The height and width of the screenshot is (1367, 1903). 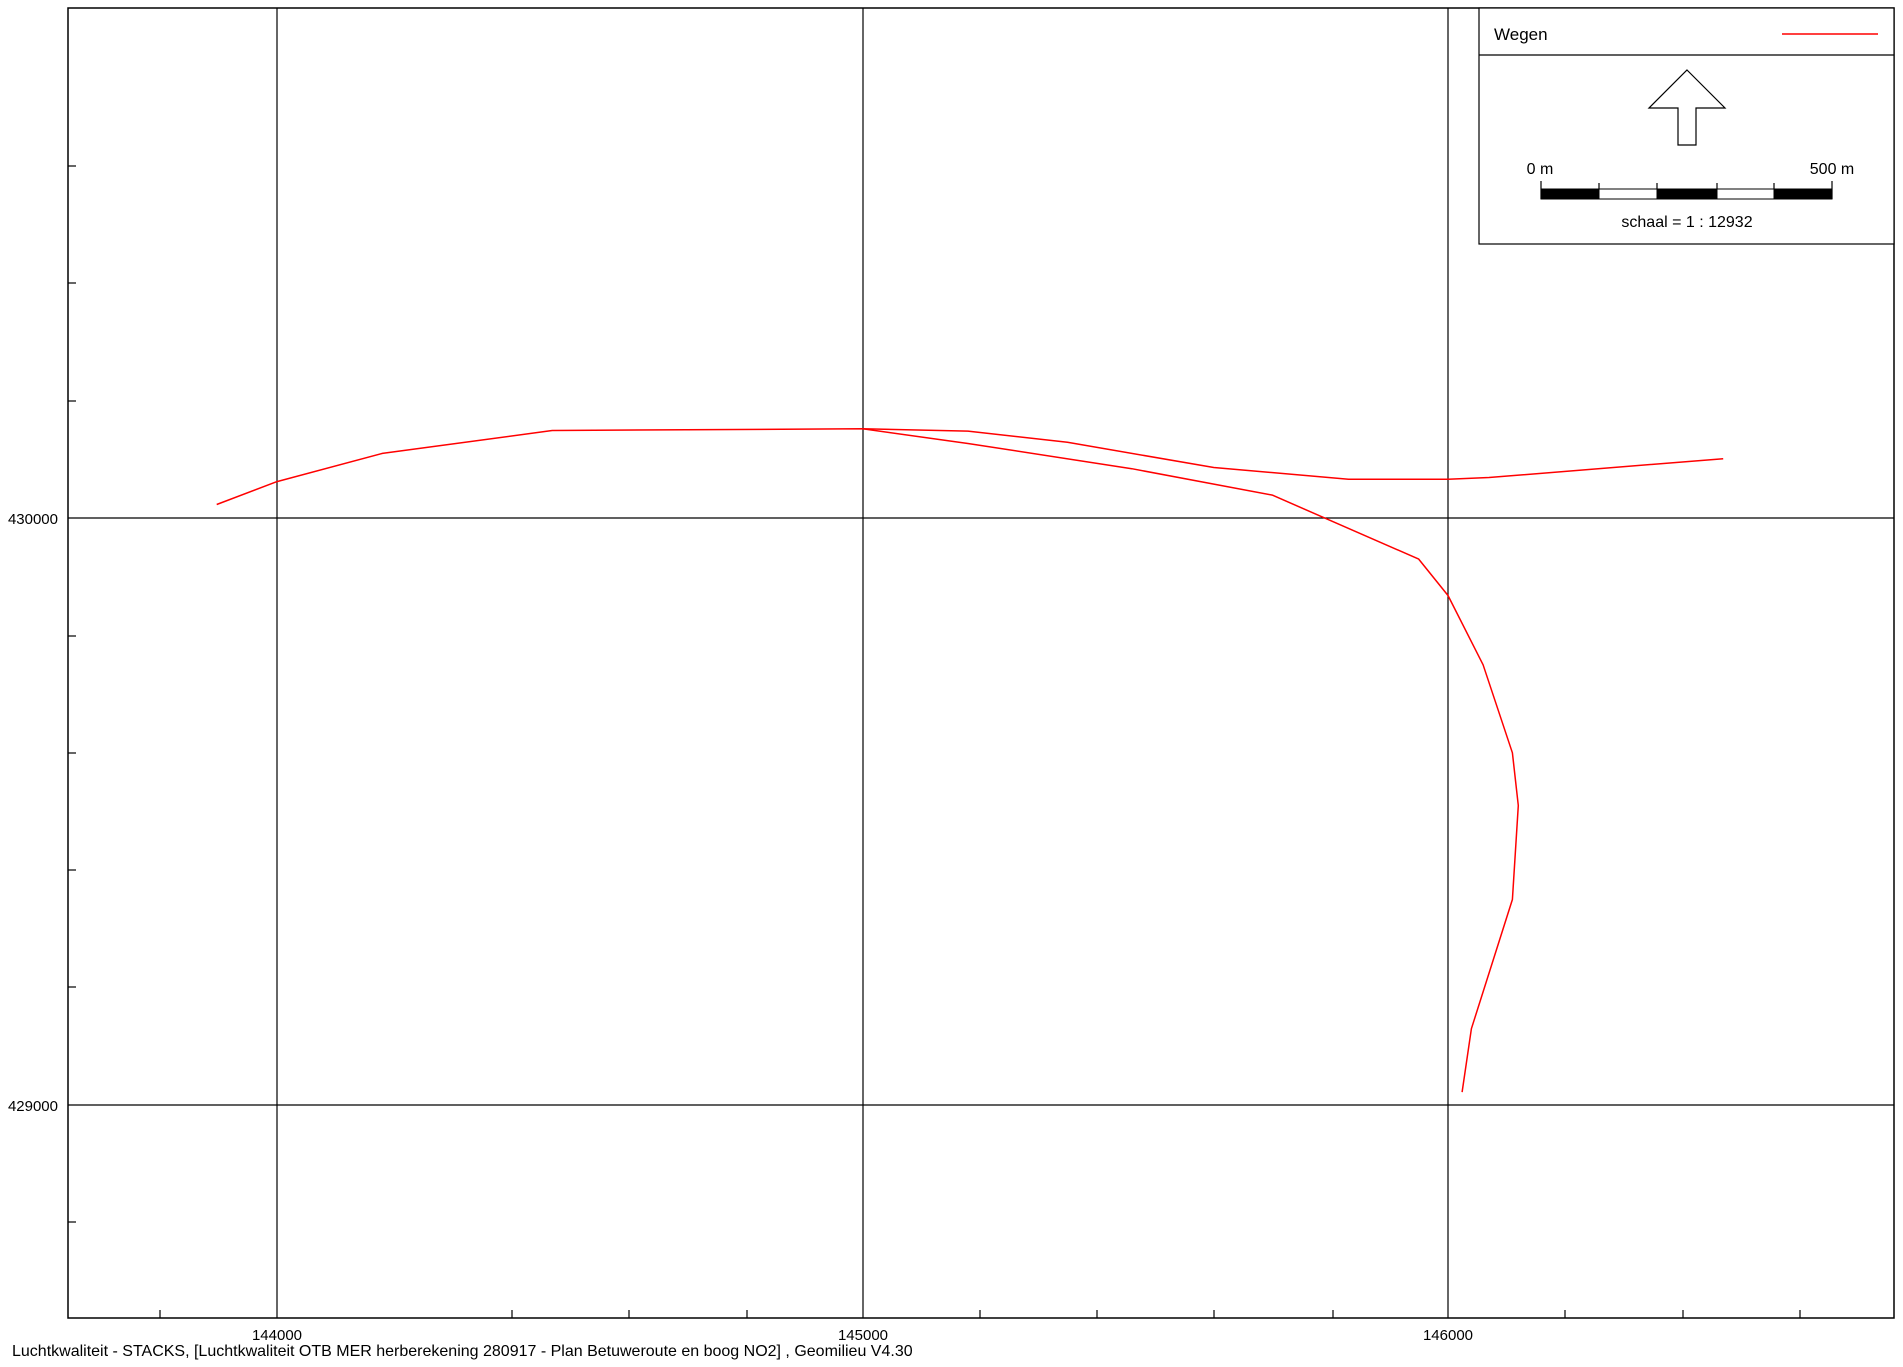 What do you see at coordinates (1691, 196) in the screenshot?
I see `scale-bar: 0 m 500 m schaal = 1 : 12932` at bounding box center [1691, 196].